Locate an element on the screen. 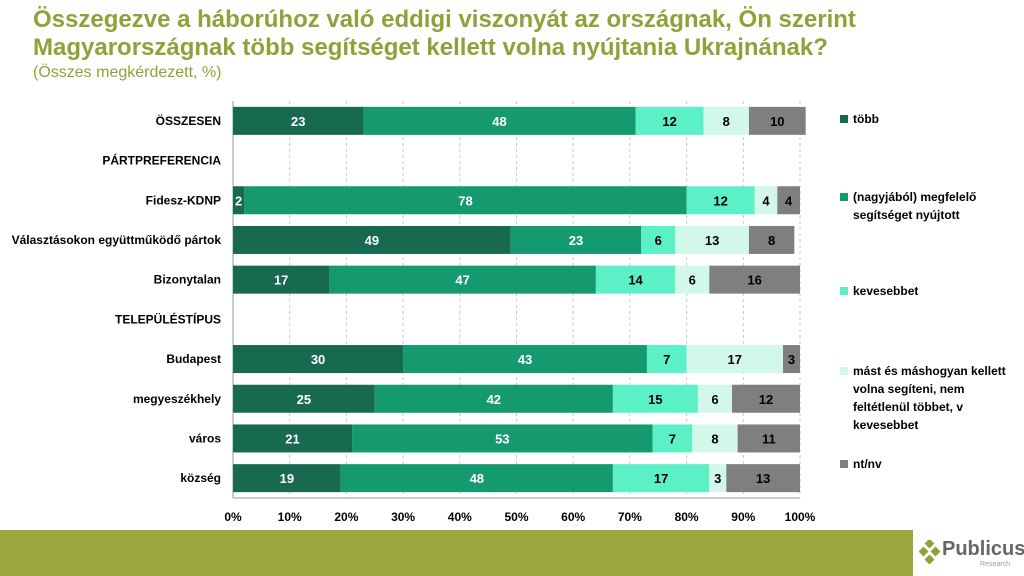 The height and width of the screenshot is (576, 1024). data-label: 15 is located at coordinates (655, 399).